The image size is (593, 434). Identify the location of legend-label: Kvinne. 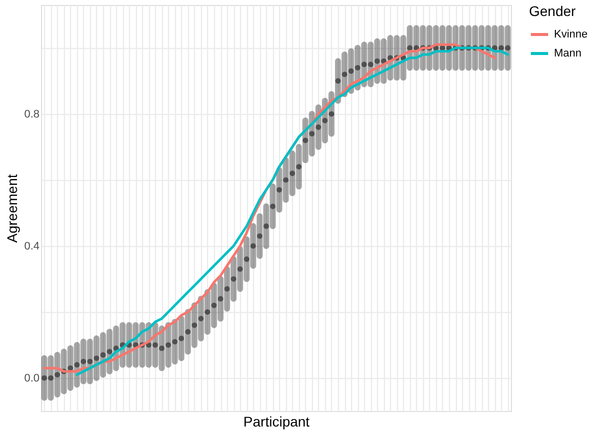
(571, 34).